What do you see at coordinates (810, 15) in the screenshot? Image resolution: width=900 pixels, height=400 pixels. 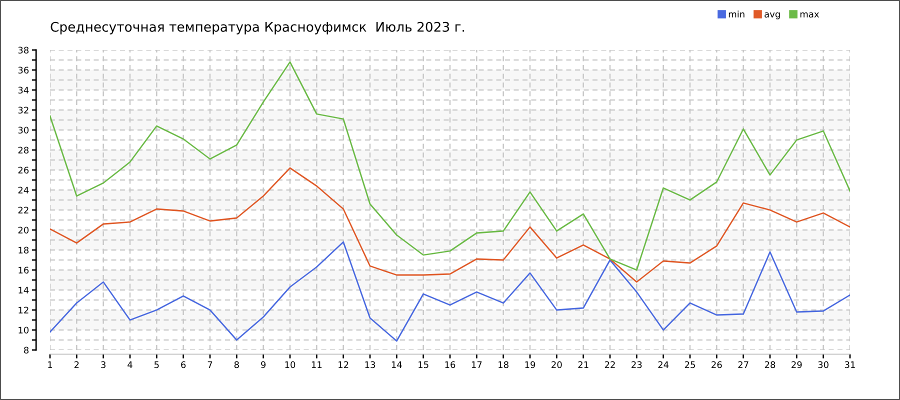 I see `legend-label: max` at bounding box center [810, 15].